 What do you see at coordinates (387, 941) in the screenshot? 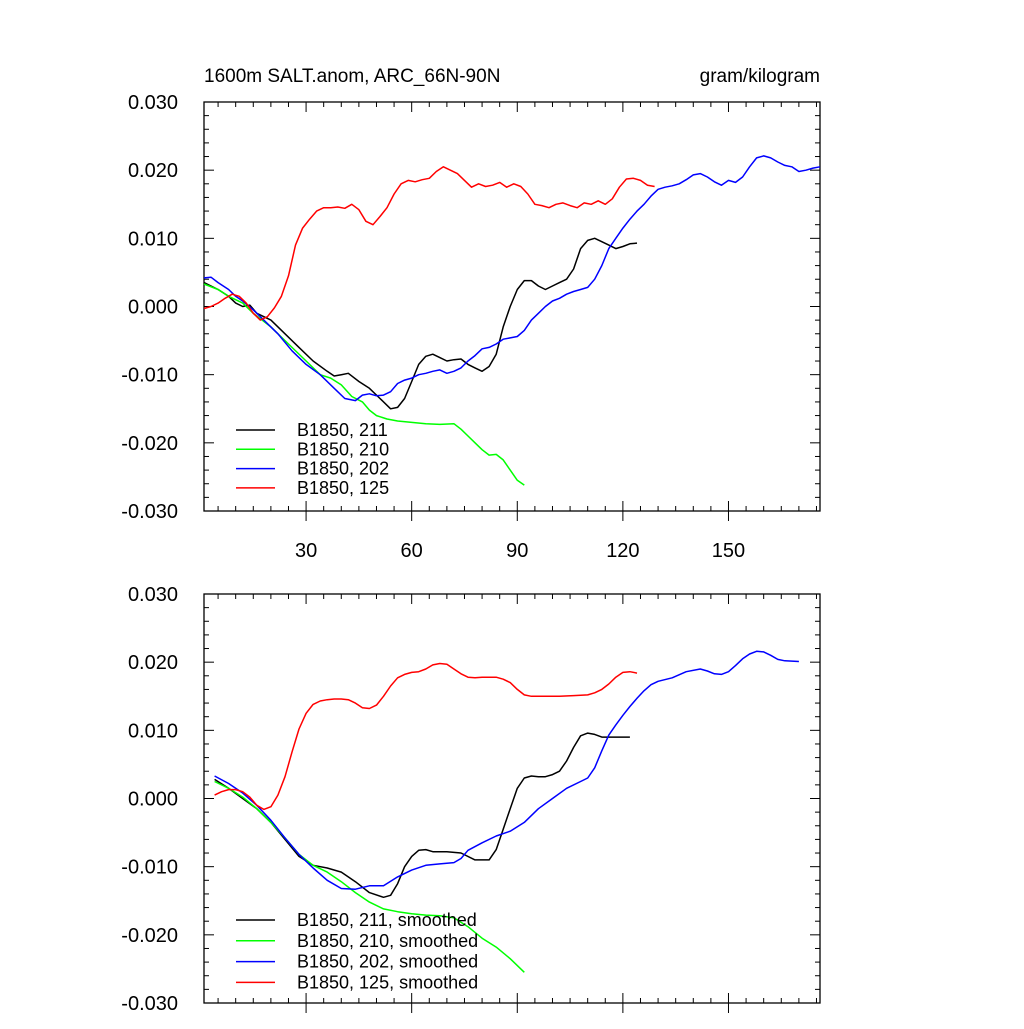
I see `legend-label: B1850, 210, smoothed` at bounding box center [387, 941].